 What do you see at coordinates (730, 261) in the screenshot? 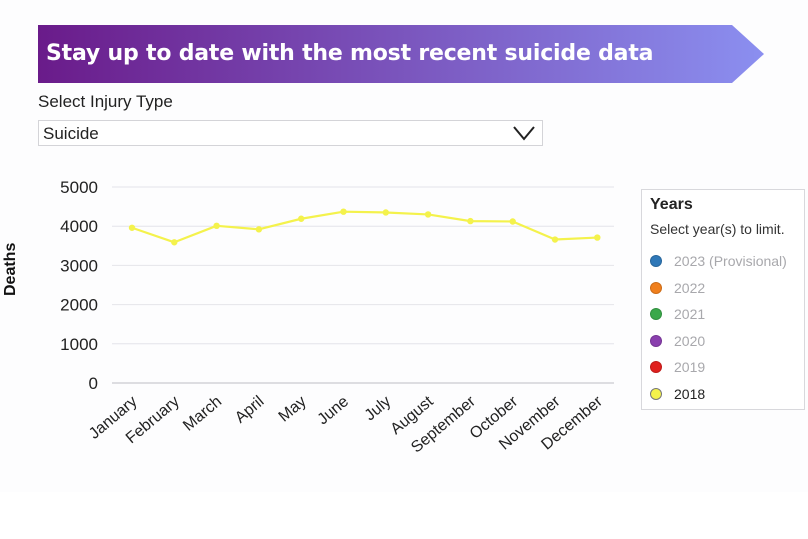
I see `legend-item-label: 2023 (Provisional)` at bounding box center [730, 261].